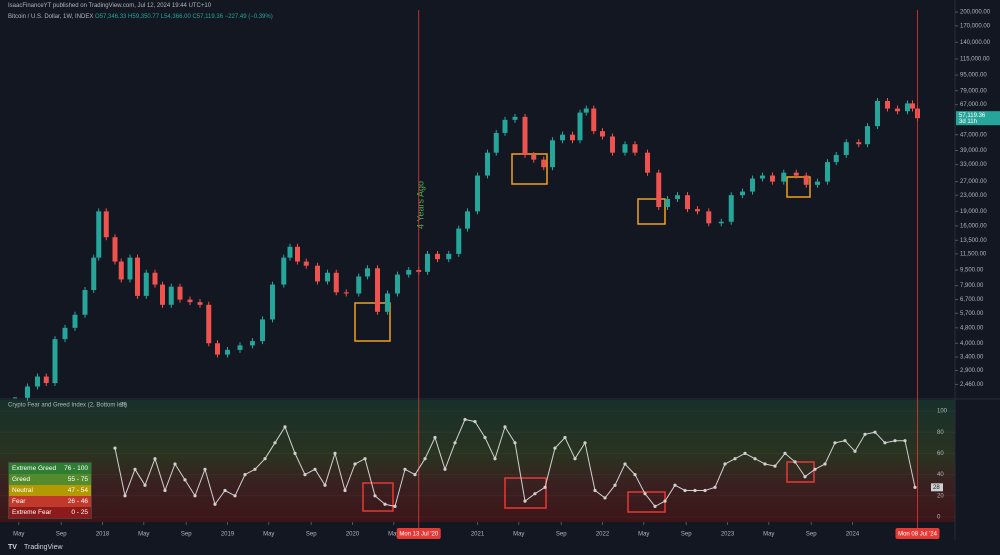 This screenshot has width=1000, height=555. What do you see at coordinates (50, 490) in the screenshot?
I see `legend-row: Neutral 47 - 54` at bounding box center [50, 490].